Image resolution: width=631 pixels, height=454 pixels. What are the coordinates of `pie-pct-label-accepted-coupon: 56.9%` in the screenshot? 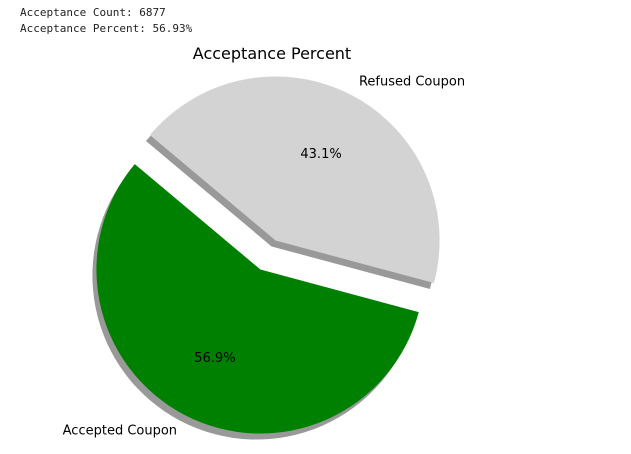 It's located at (214, 358).